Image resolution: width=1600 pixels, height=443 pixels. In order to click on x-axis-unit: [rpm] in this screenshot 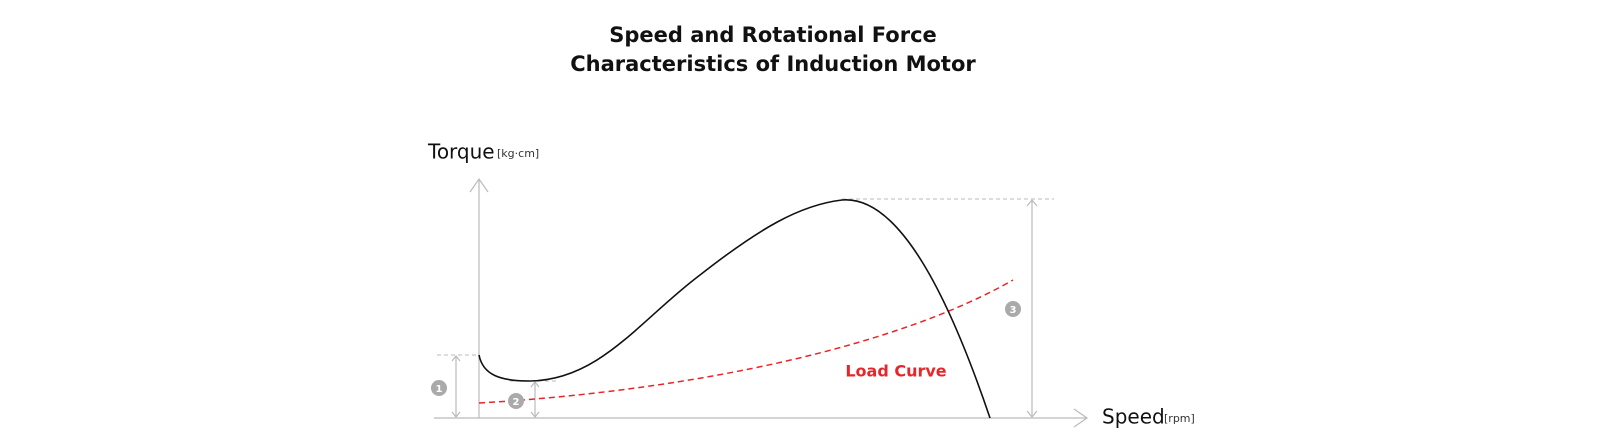, I will do `click(1179, 418)`.